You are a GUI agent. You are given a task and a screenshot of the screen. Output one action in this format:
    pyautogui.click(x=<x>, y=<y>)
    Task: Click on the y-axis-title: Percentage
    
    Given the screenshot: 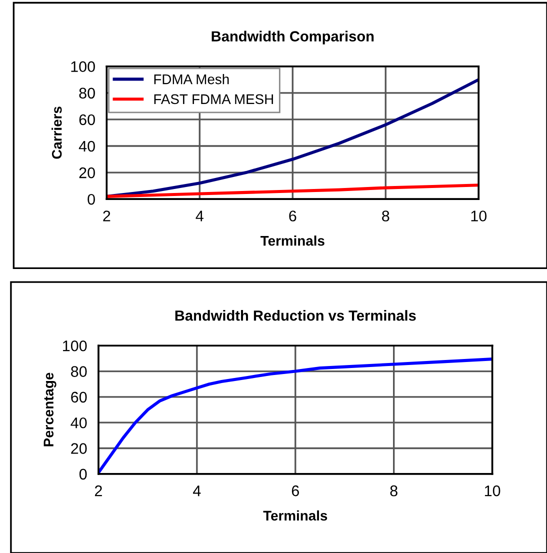 What is the action you would take?
    pyautogui.click(x=50, y=409)
    